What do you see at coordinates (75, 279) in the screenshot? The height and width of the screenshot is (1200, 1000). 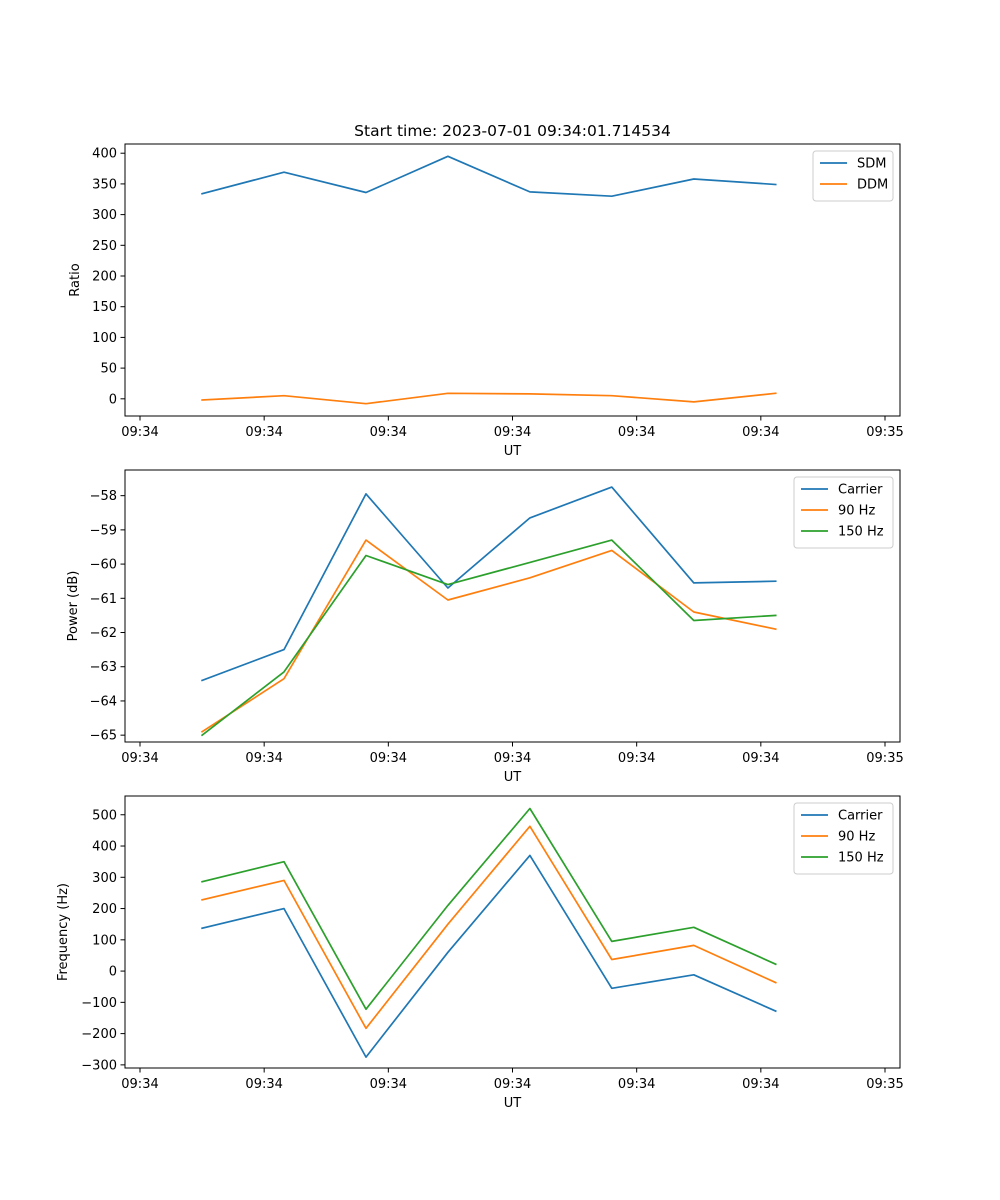 I see `y-axis-label: Ratio` at bounding box center [75, 279].